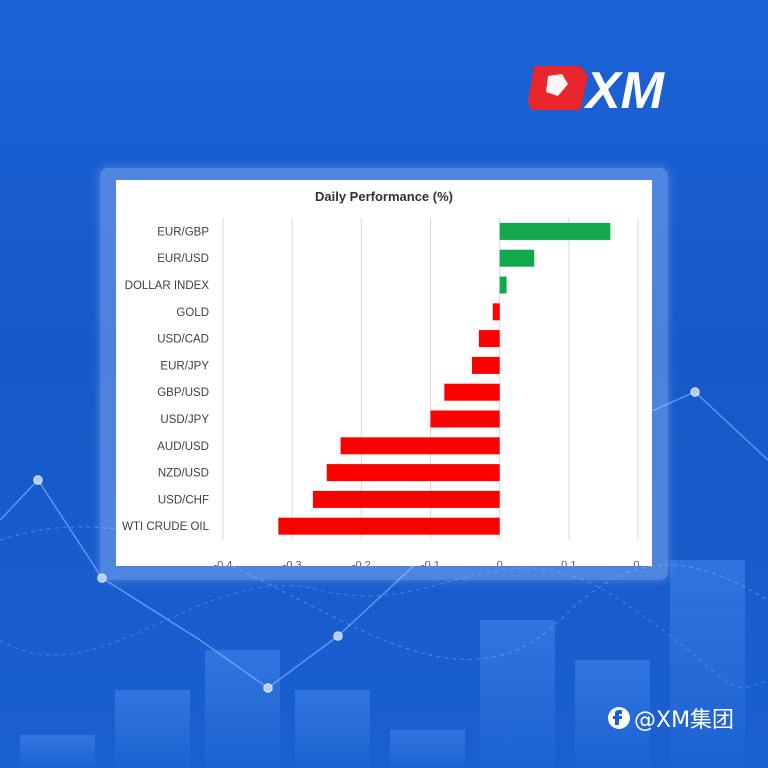 The height and width of the screenshot is (768, 768). I want to click on xm-logo: XM, so click(597, 88).